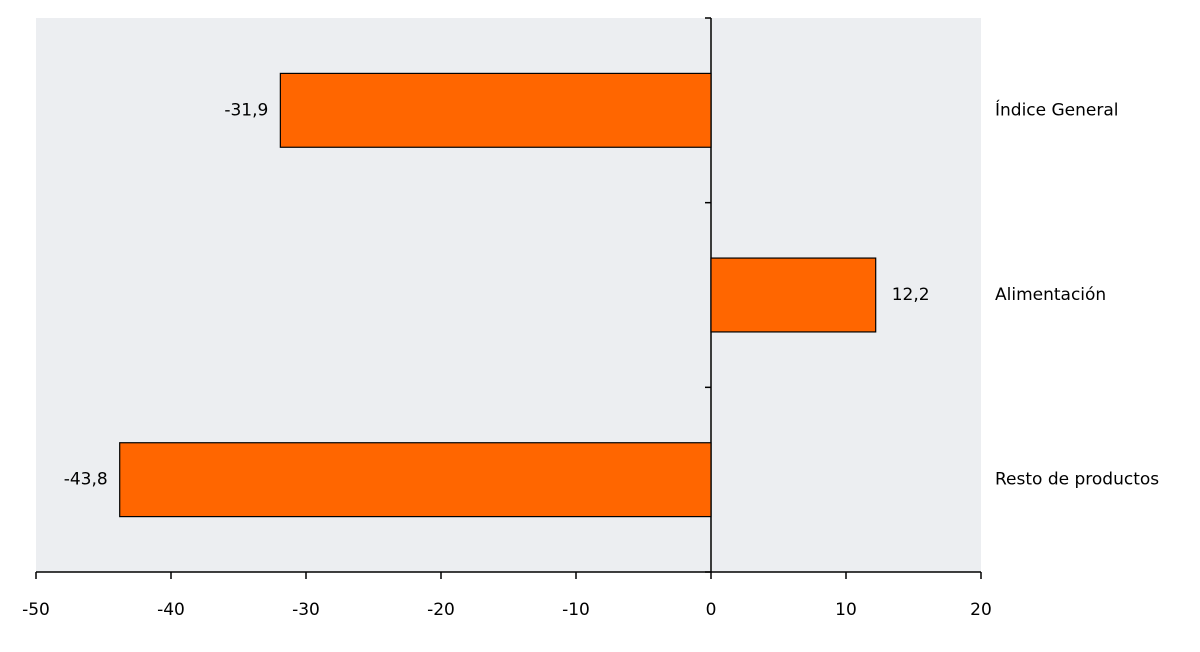 The image size is (1200, 652). I want to click on x-tick-label: 10, so click(846, 610).